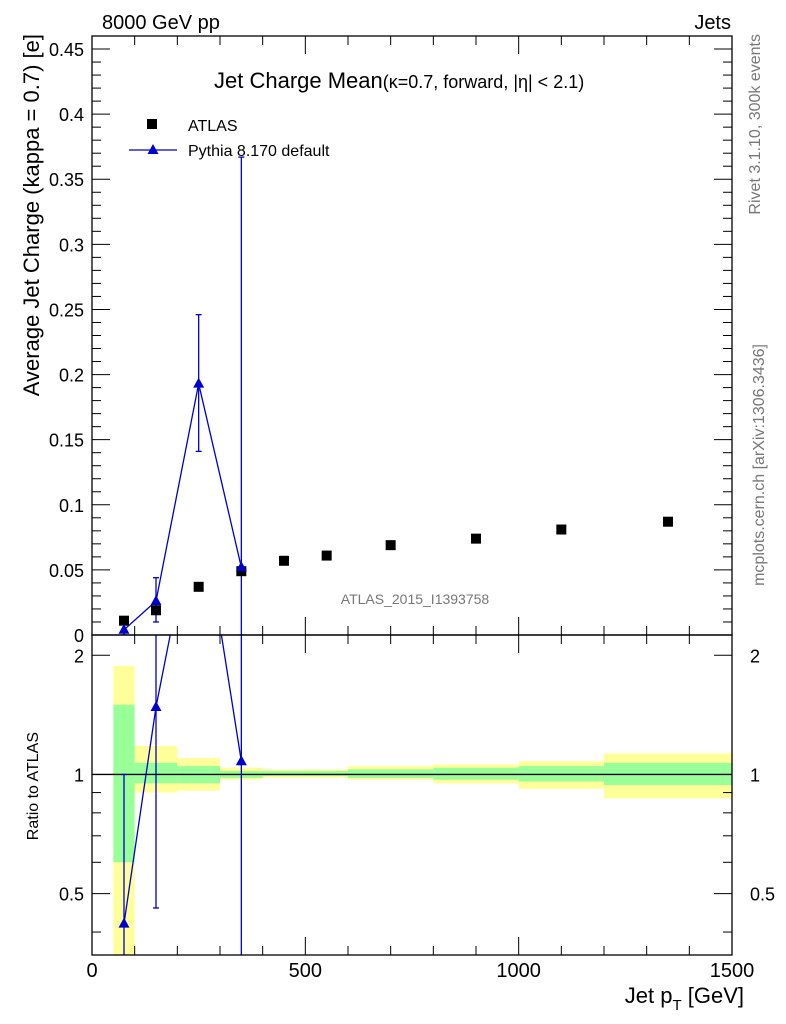 The height and width of the screenshot is (1024, 786). I want to click on main-ytick-label: 0, so click(79, 636).